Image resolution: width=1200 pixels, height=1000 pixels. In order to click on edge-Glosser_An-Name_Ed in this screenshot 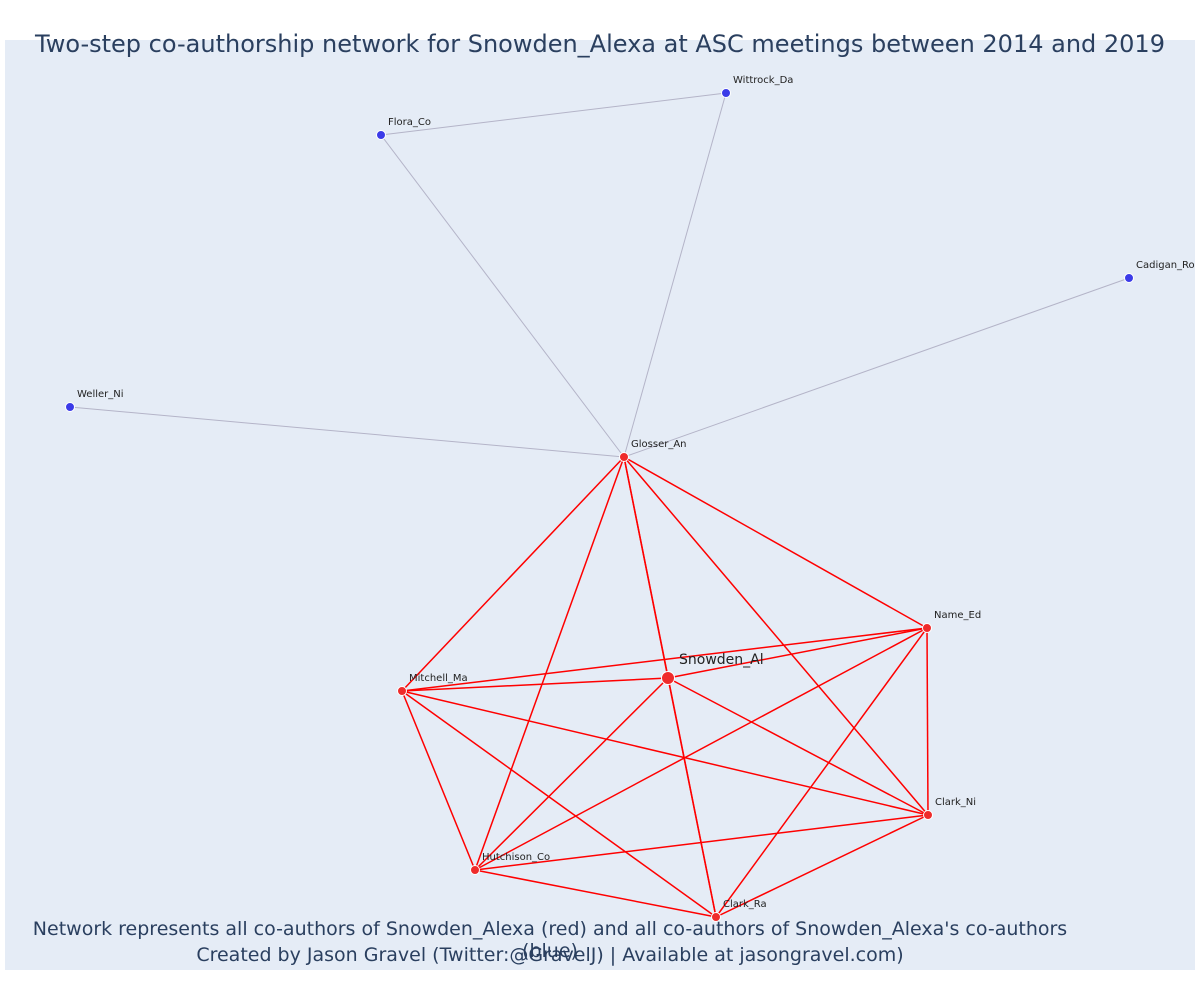, I will do `click(775, 542)`.